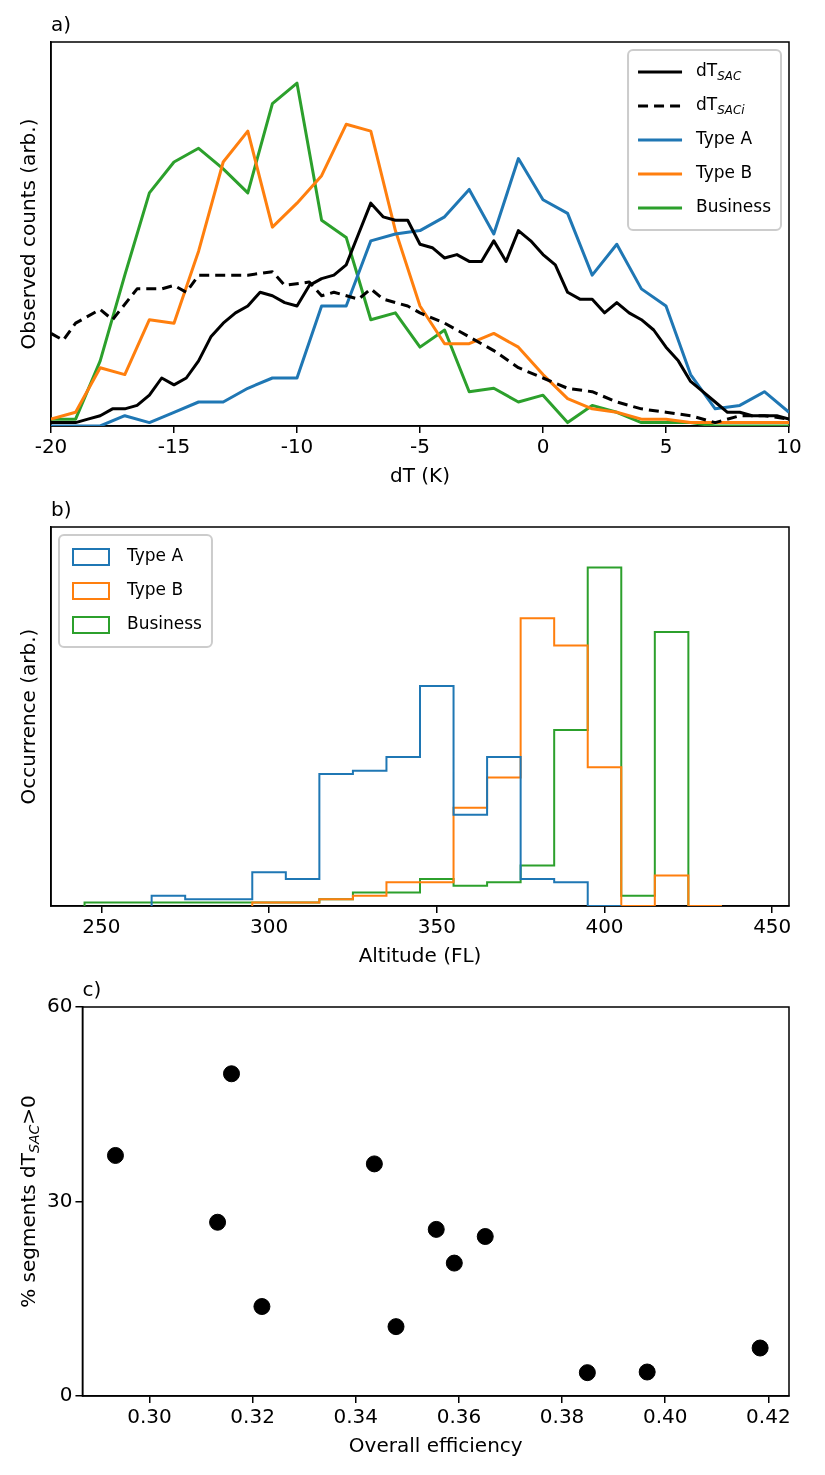 The width and height of the screenshot is (825, 1475). What do you see at coordinates (61, 509) in the screenshot?
I see `chart-title: b)` at bounding box center [61, 509].